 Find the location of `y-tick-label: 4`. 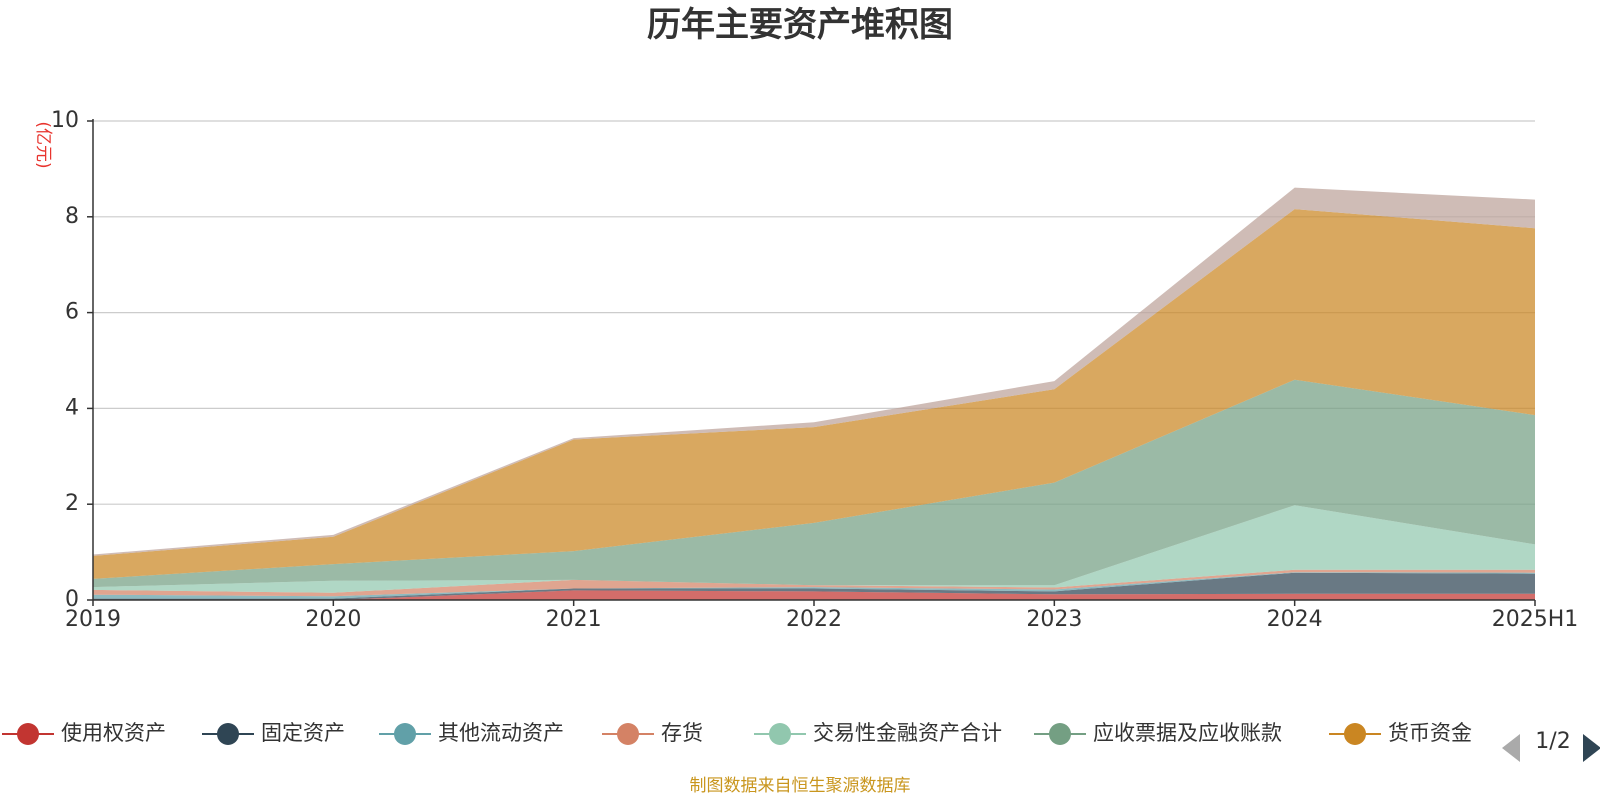

y-tick-label: 4 is located at coordinates (72, 407).